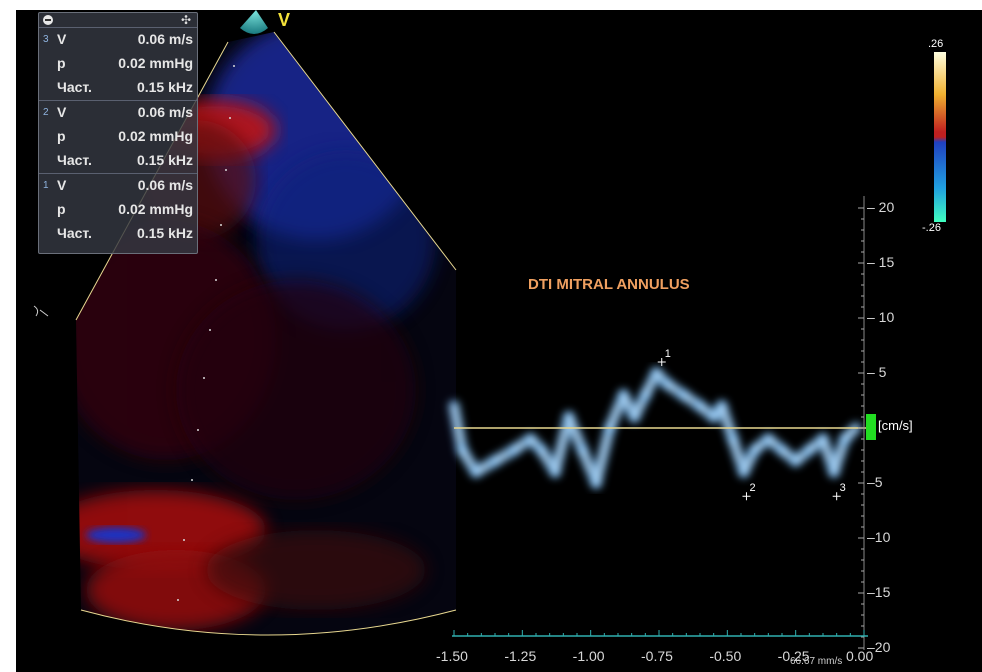 The image size is (982, 672). What do you see at coordinates (118, 20) in the screenshot?
I see `panel-header: ✣` at bounding box center [118, 20].